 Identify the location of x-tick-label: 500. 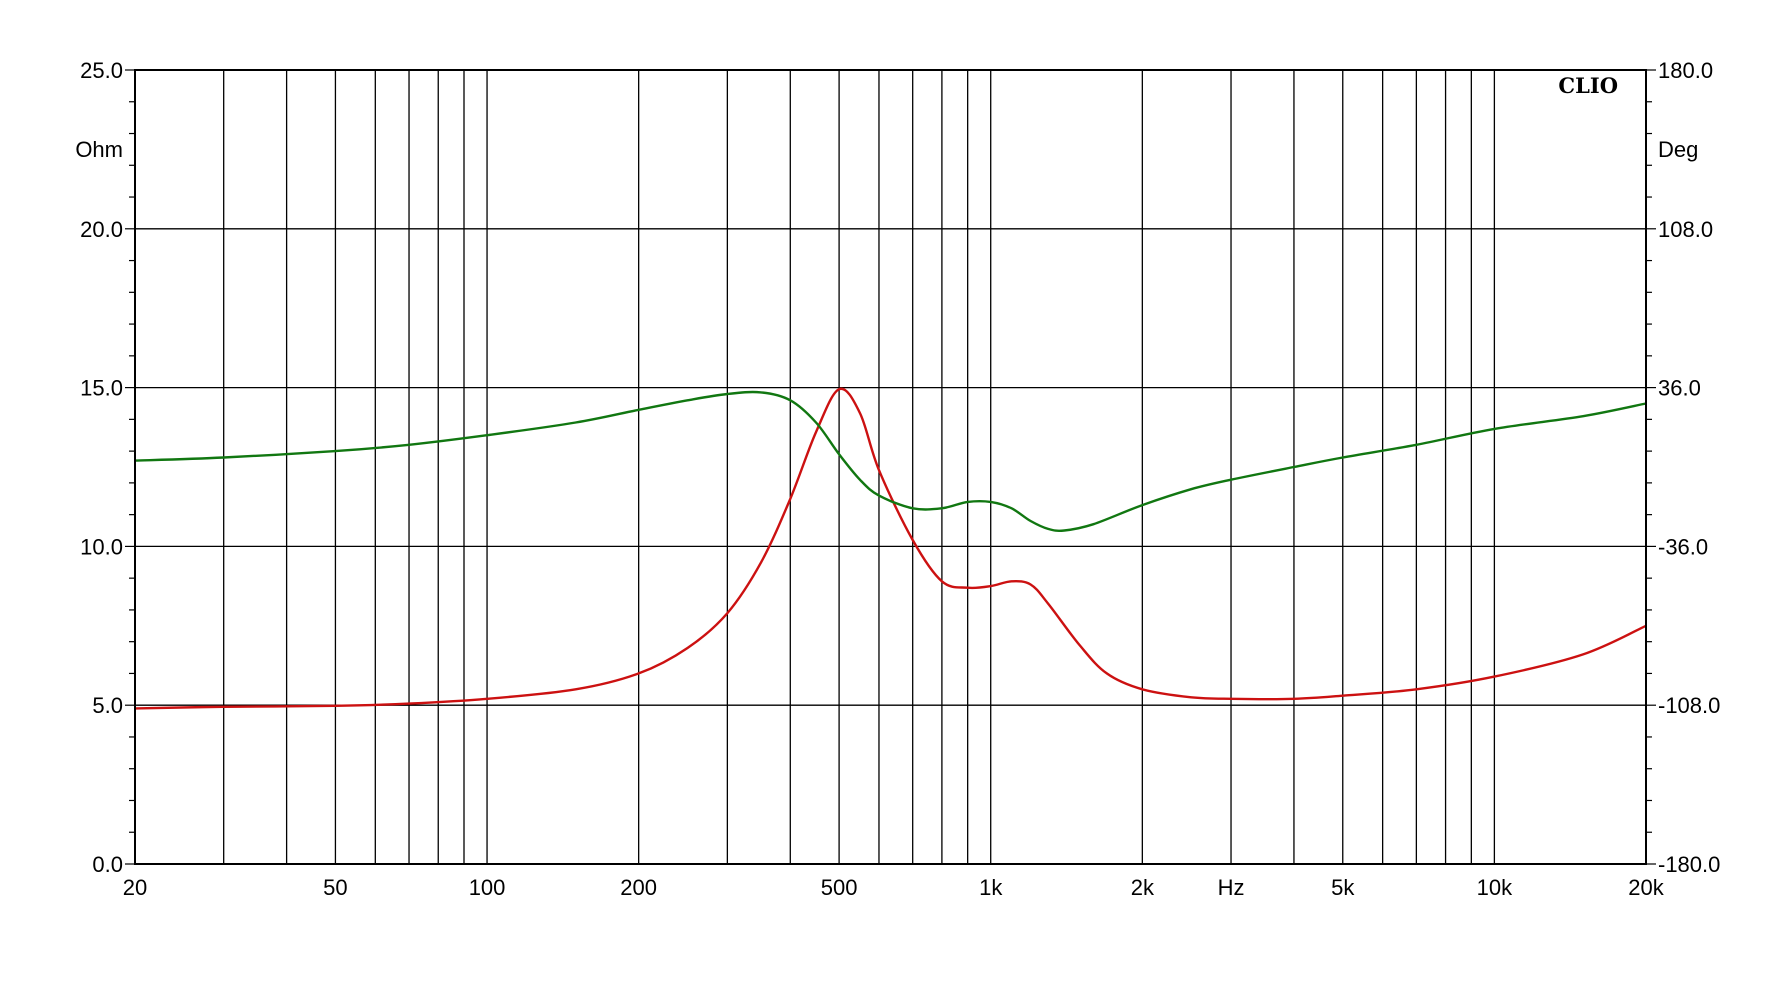
(839, 887).